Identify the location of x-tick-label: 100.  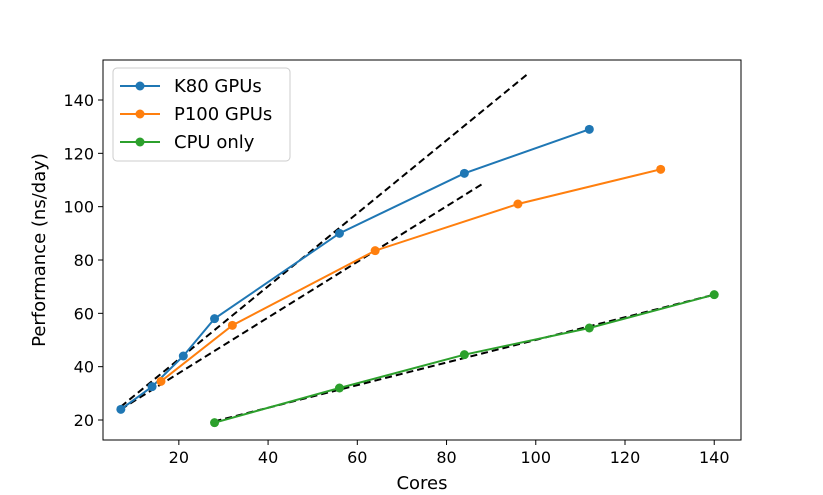
(535, 457).